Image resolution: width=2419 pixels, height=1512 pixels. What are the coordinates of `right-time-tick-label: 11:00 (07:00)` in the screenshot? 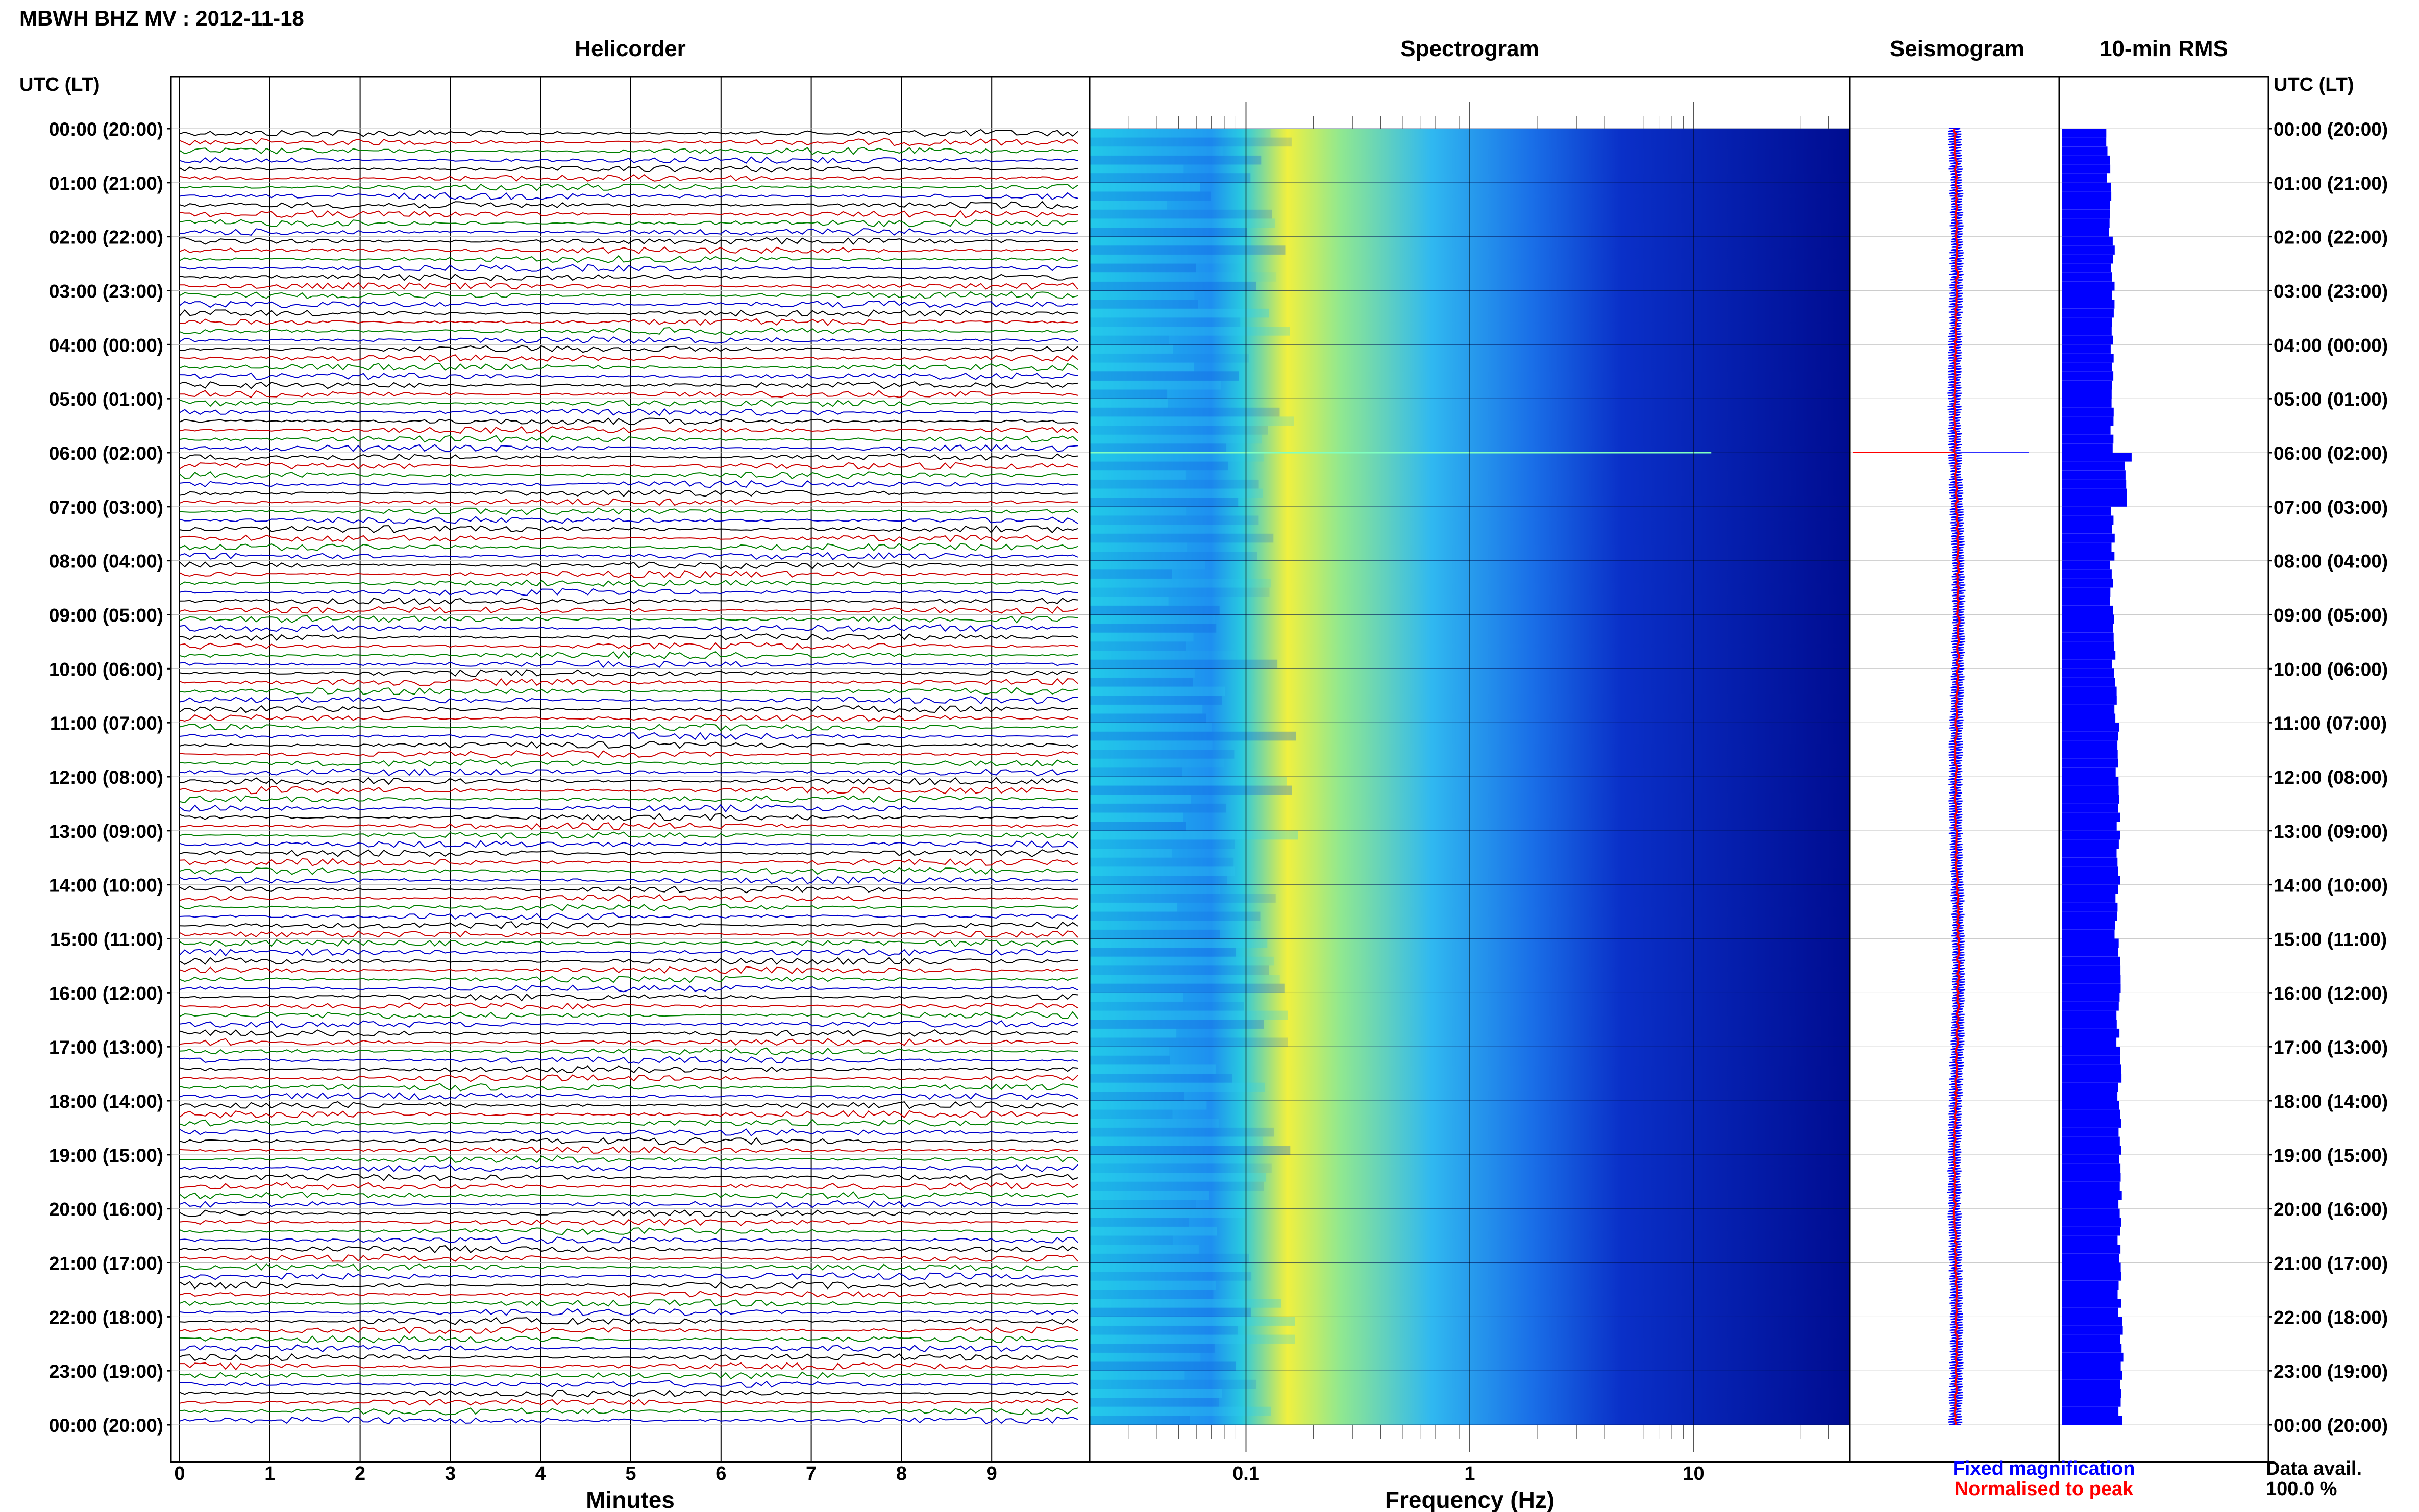 It's located at (2330, 723).